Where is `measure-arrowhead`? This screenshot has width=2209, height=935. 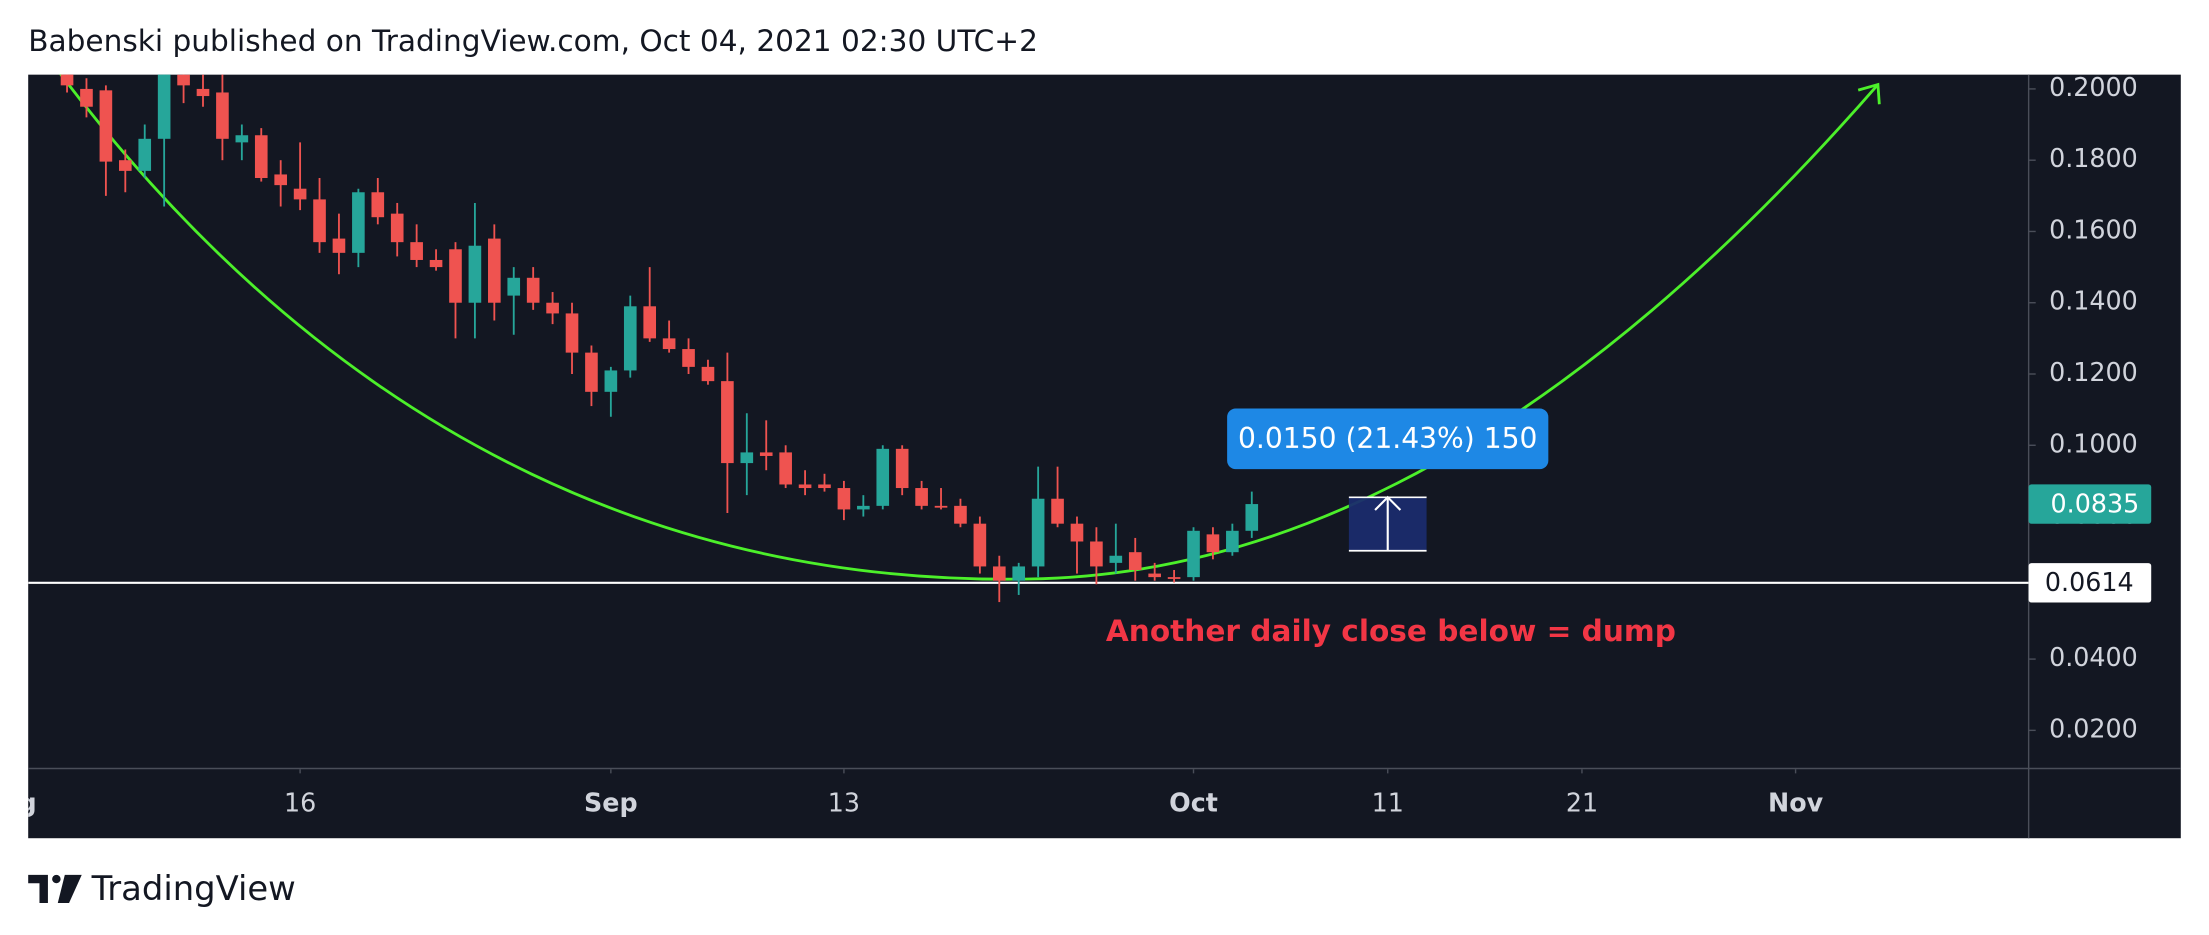
measure-arrowhead is located at coordinates (1388, 503).